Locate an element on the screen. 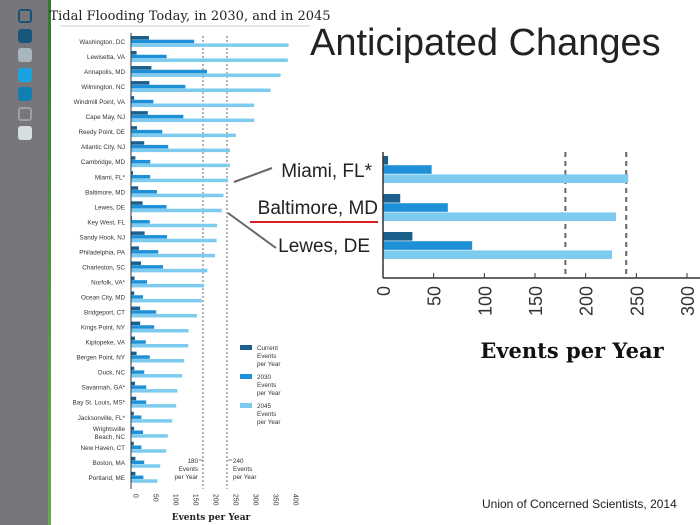  category-label: Norfolk, VA* is located at coordinates (108, 282).